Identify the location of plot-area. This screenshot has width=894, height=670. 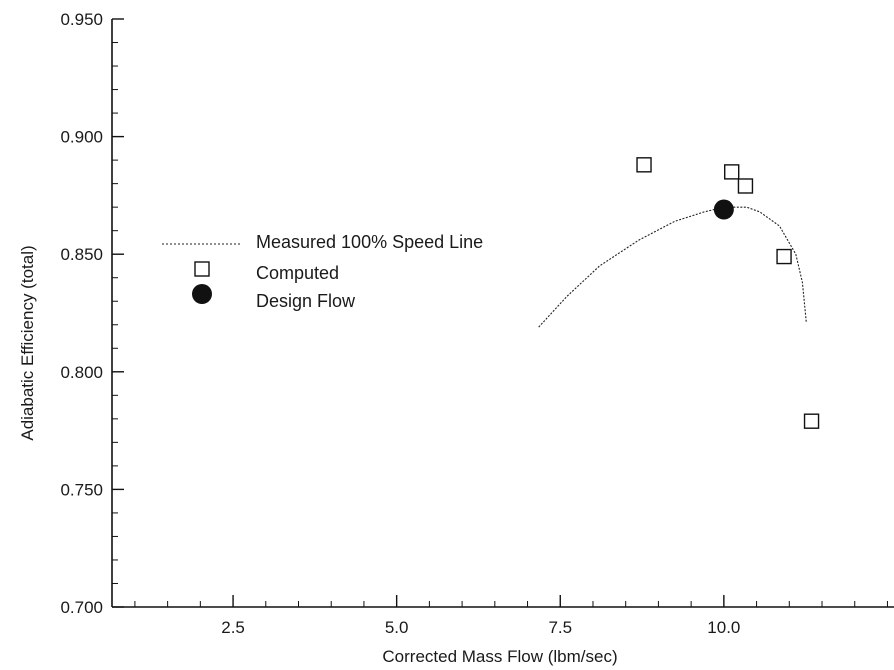
(679, 293).